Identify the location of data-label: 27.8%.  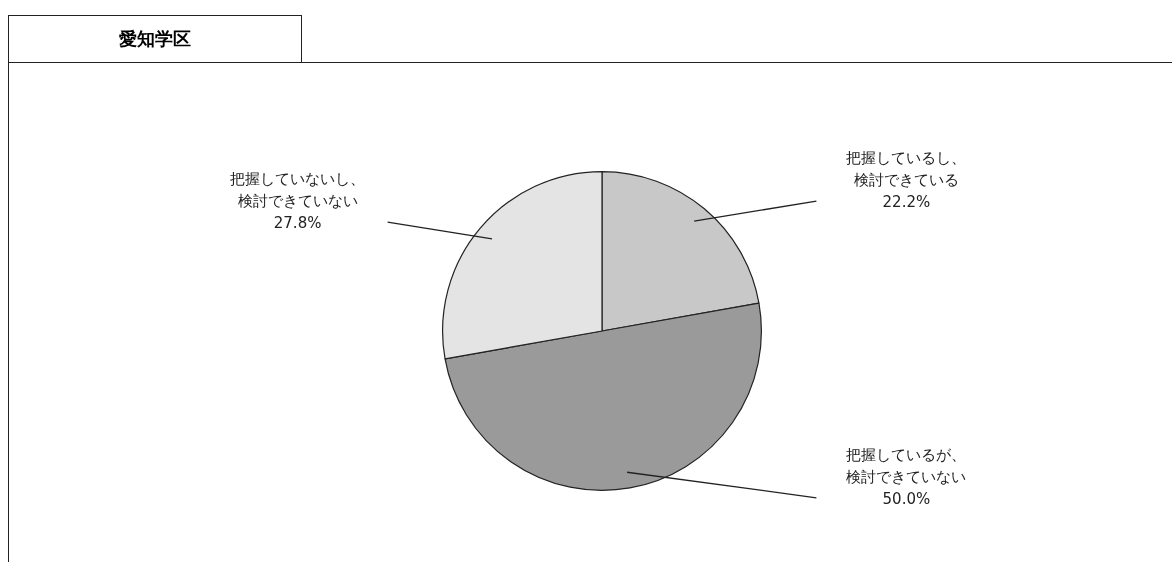
(297, 223).